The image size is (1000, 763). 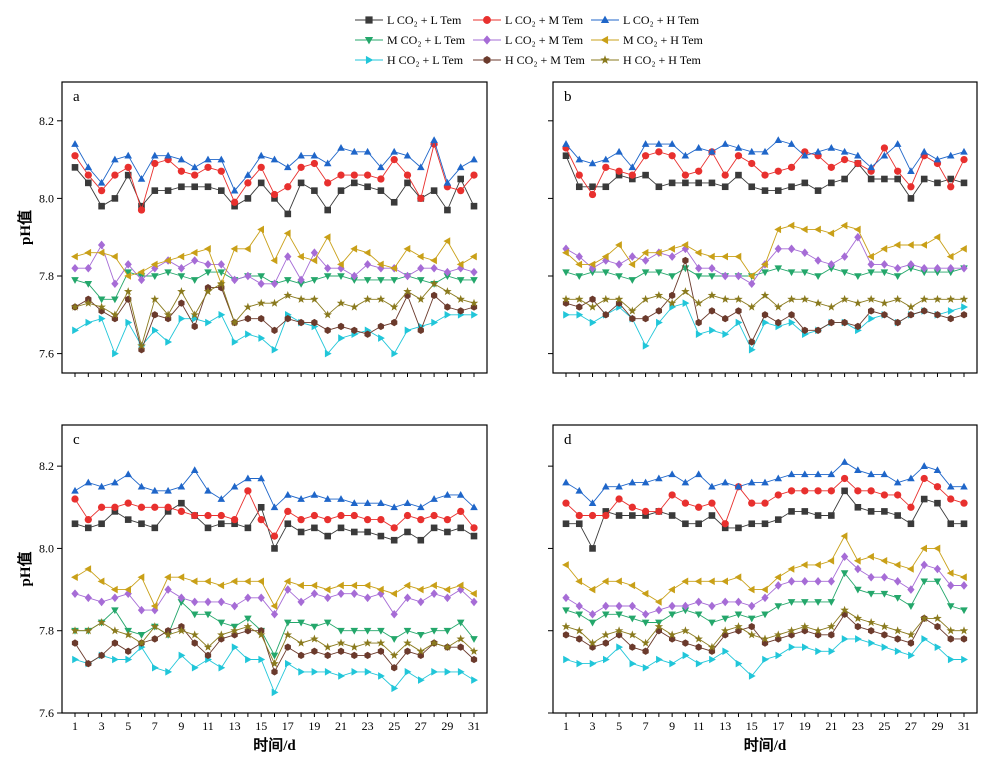 I want to click on y-axis-label: pH值, so click(x=25, y=568).